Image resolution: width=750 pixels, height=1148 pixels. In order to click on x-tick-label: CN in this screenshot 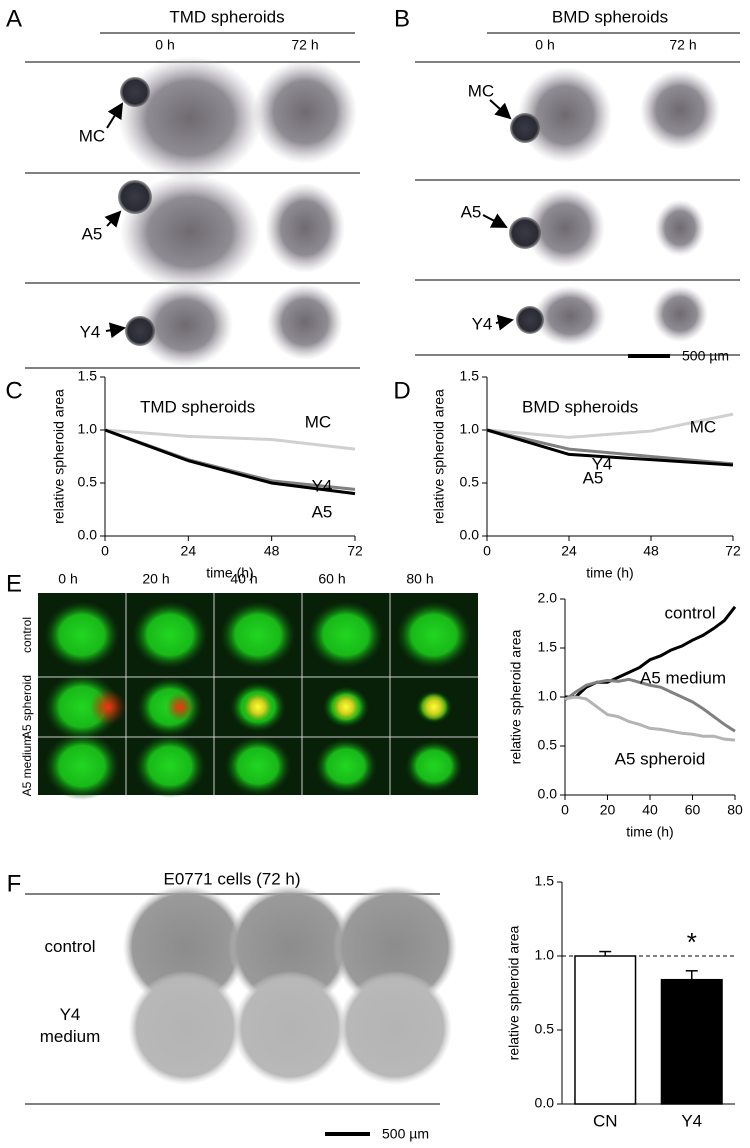, I will do `click(605, 1120)`.